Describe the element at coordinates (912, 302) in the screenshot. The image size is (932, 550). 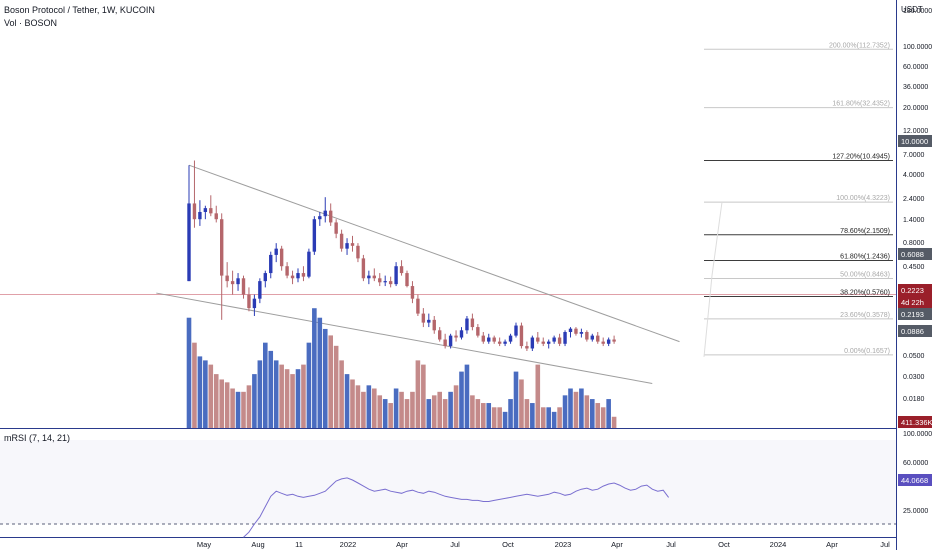
I see `price-badge-text: 4d 22h` at that location.